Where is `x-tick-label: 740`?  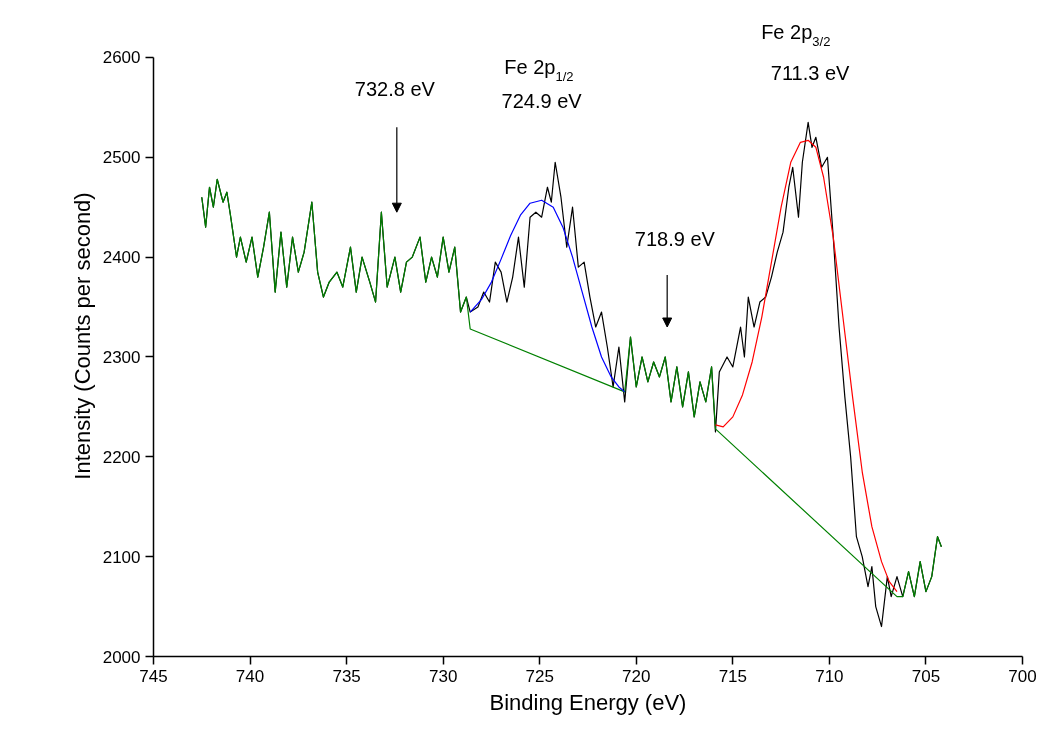 x-tick-label: 740 is located at coordinates (250, 676).